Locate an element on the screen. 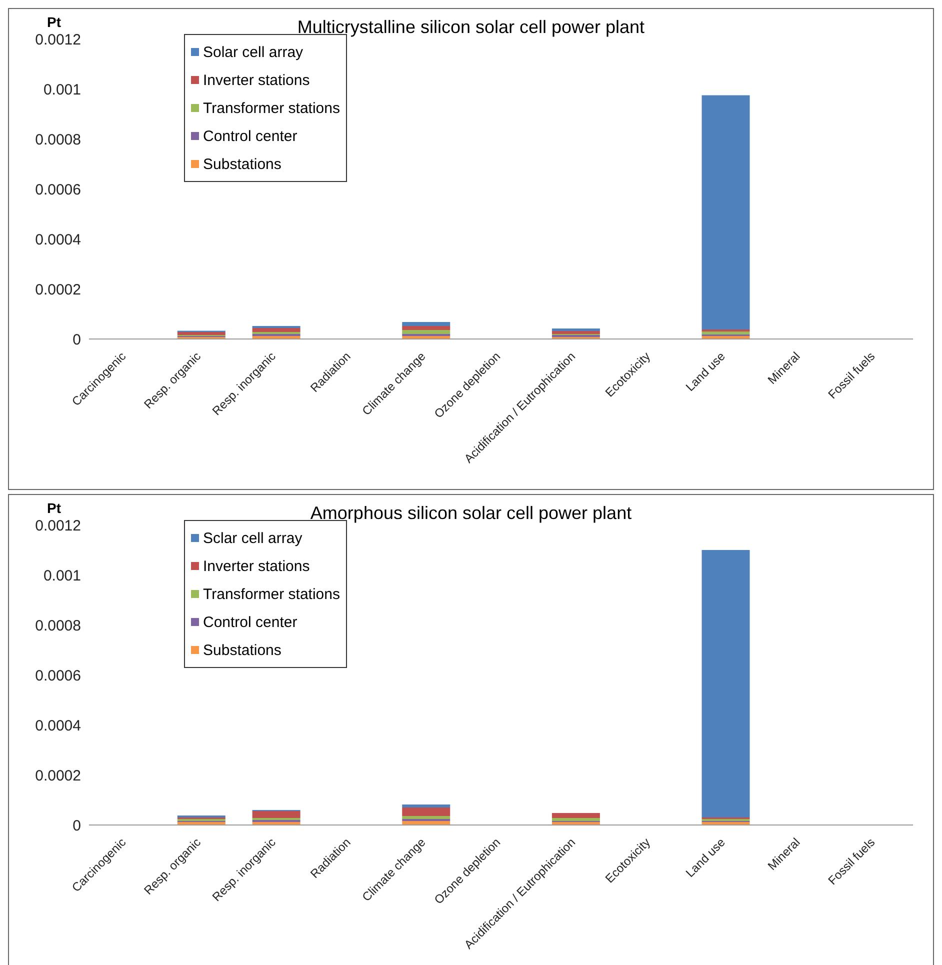 The width and height of the screenshot is (942, 965). legend-label: Solar cell array is located at coordinates (253, 52).